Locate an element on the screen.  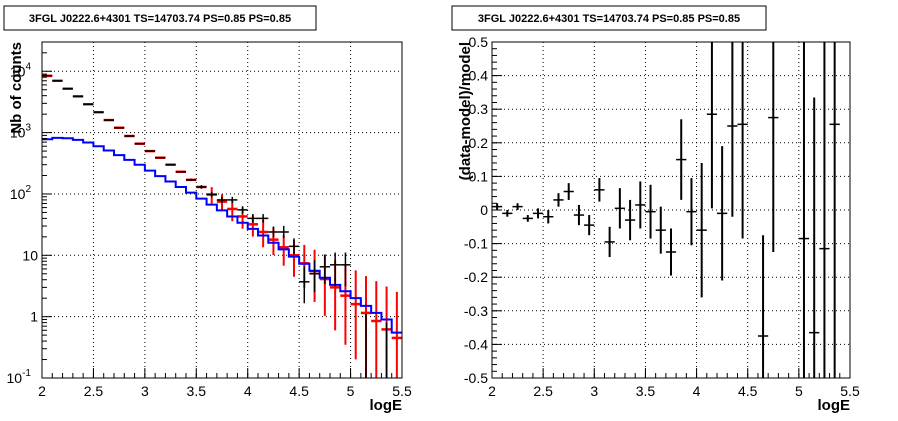
left-x-axis-title: logE is located at coordinates (386, 405).